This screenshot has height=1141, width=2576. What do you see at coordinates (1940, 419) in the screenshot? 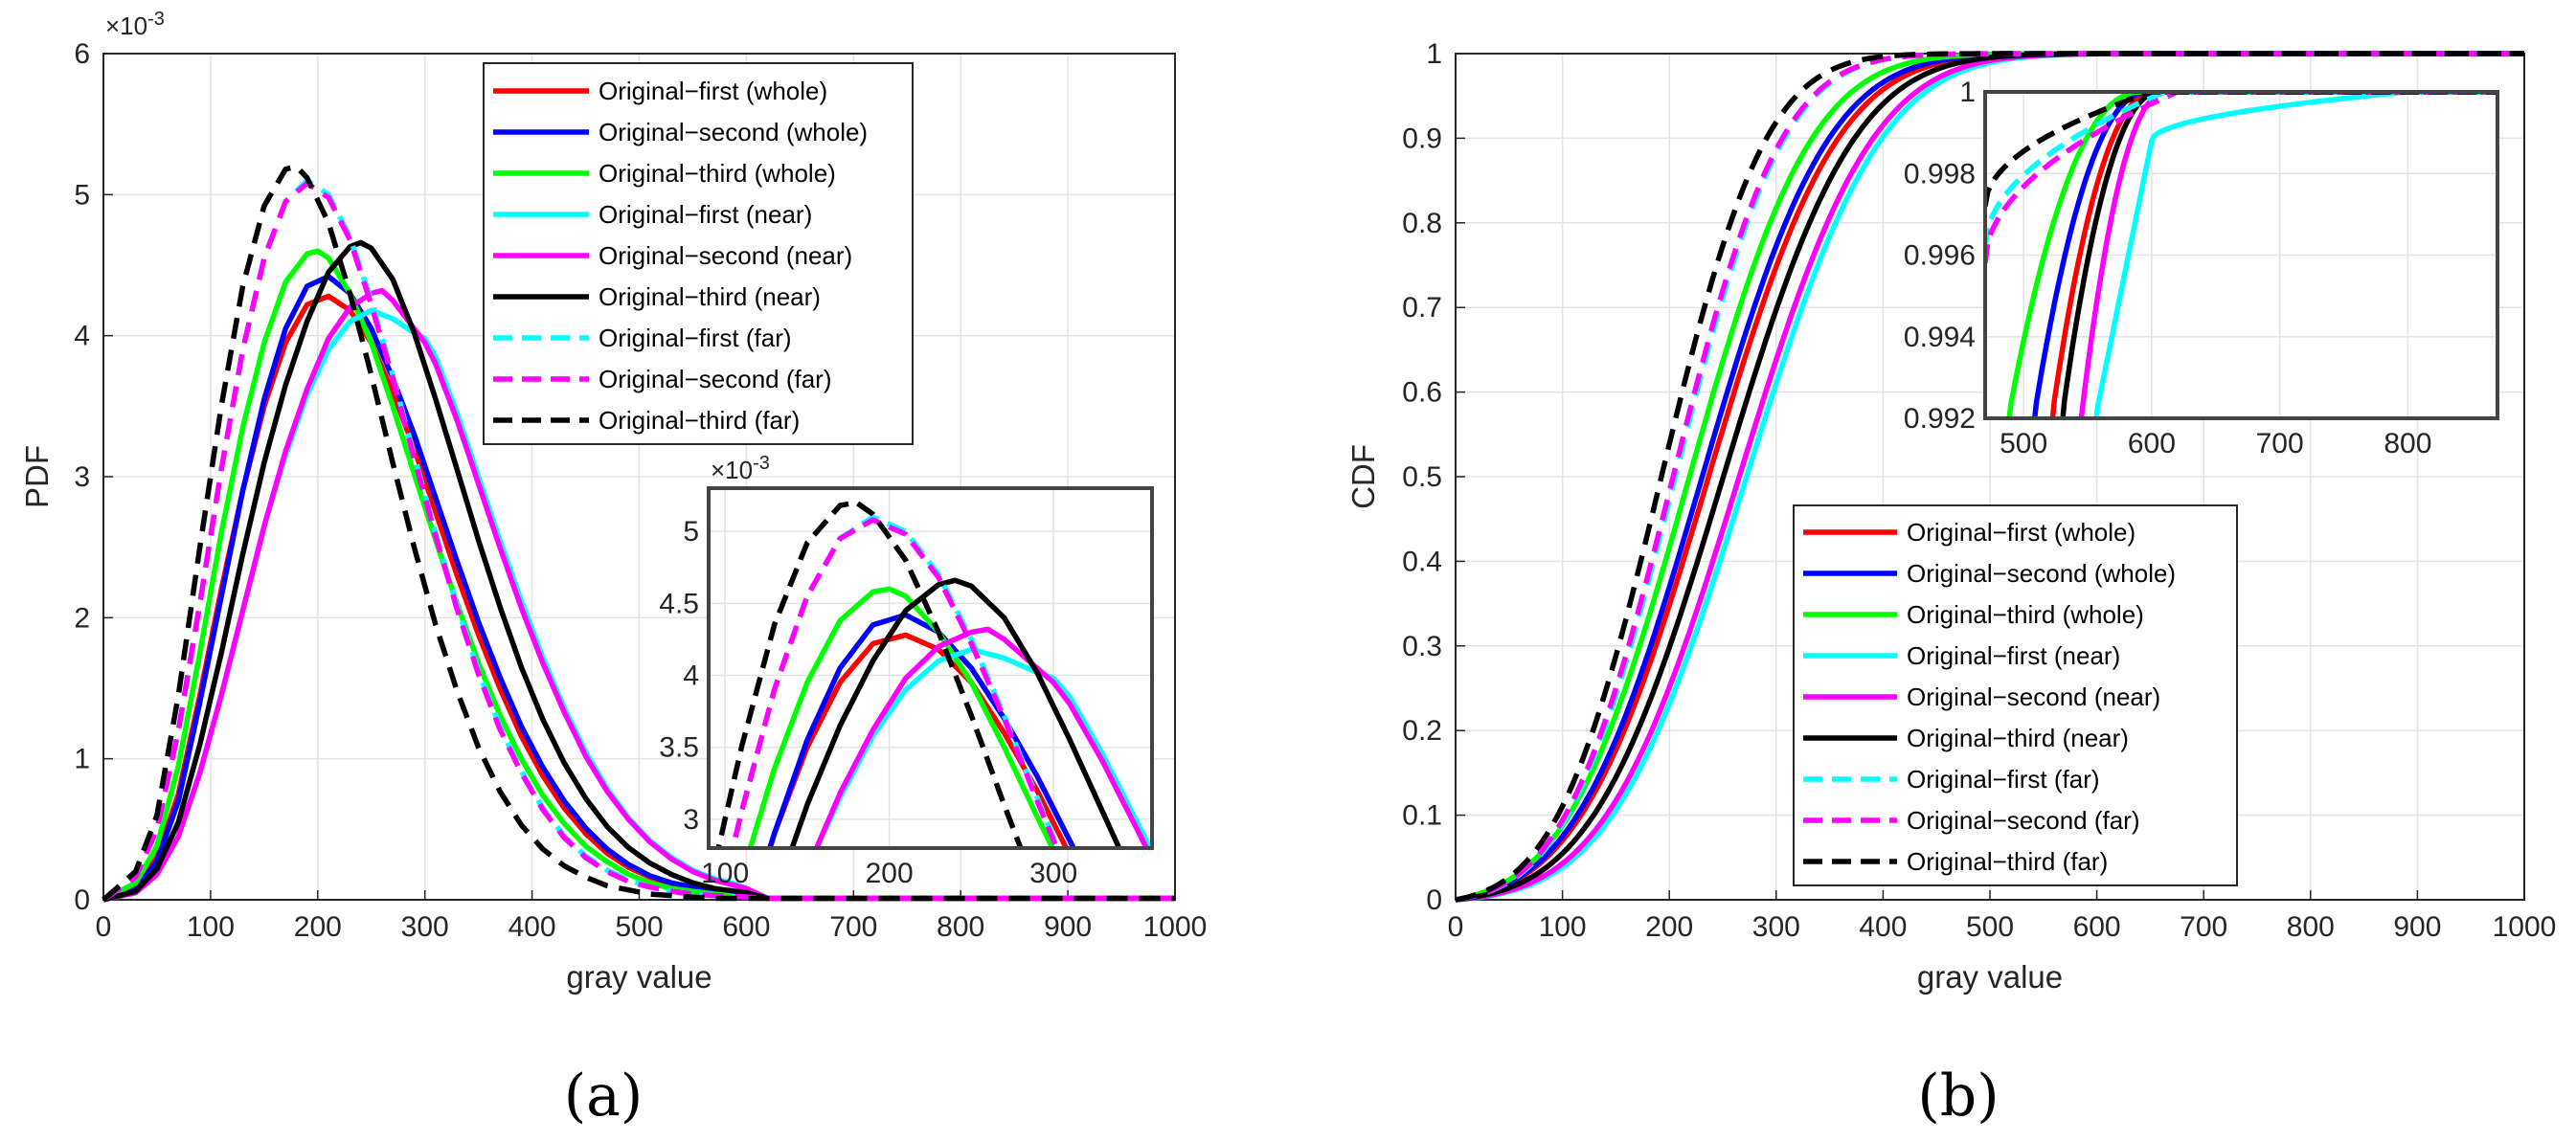
I see `inset-y-tick-label: 0.992` at bounding box center [1940, 419].